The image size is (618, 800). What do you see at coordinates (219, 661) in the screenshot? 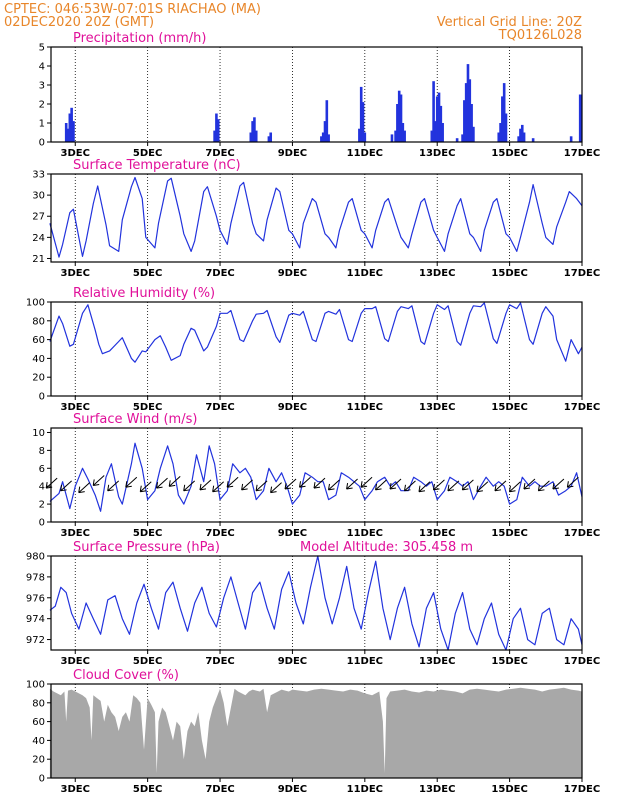
I see `pressure-x-tick-label: 7DEC` at bounding box center [219, 661].